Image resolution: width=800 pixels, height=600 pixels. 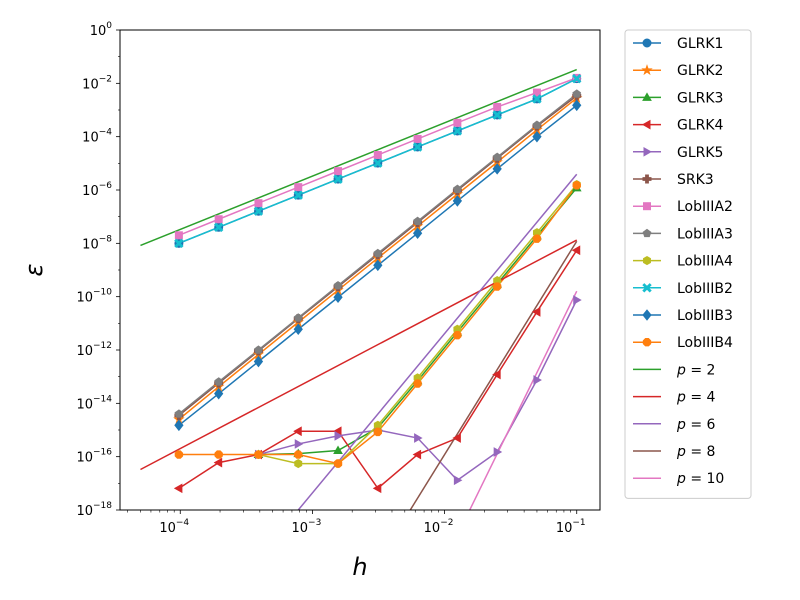 I want to click on legend-label-lobiiia3: LobIIIA3, so click(x=705, y=234).